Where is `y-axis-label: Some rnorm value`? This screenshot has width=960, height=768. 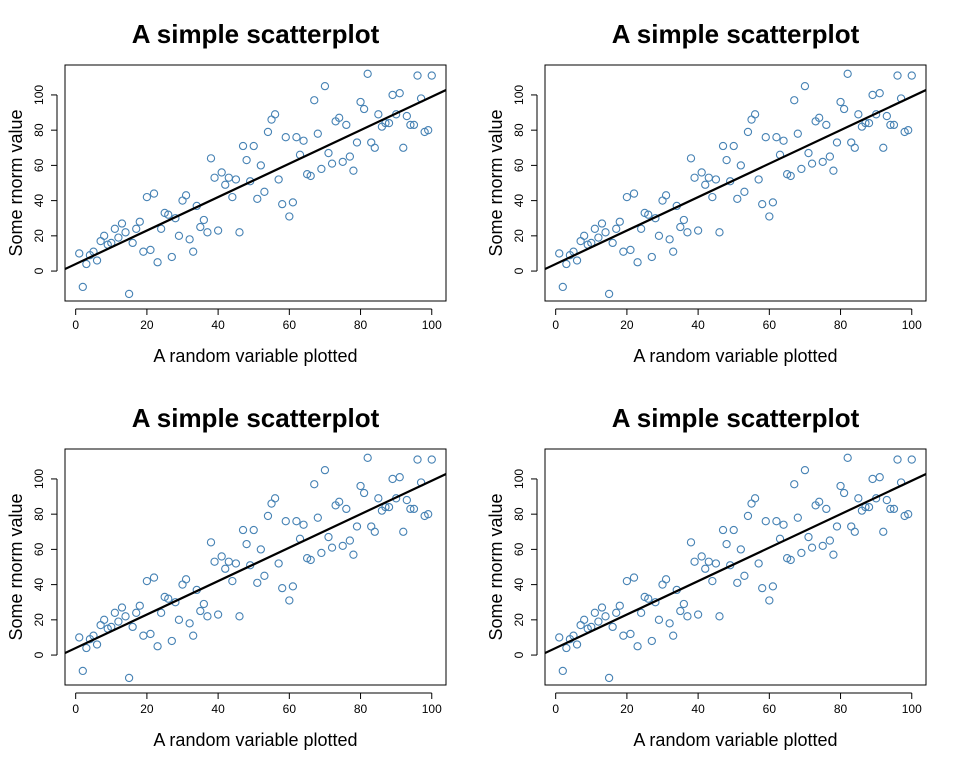 y-axis-label: Some rnorm value is located at coordinates (16, 566).